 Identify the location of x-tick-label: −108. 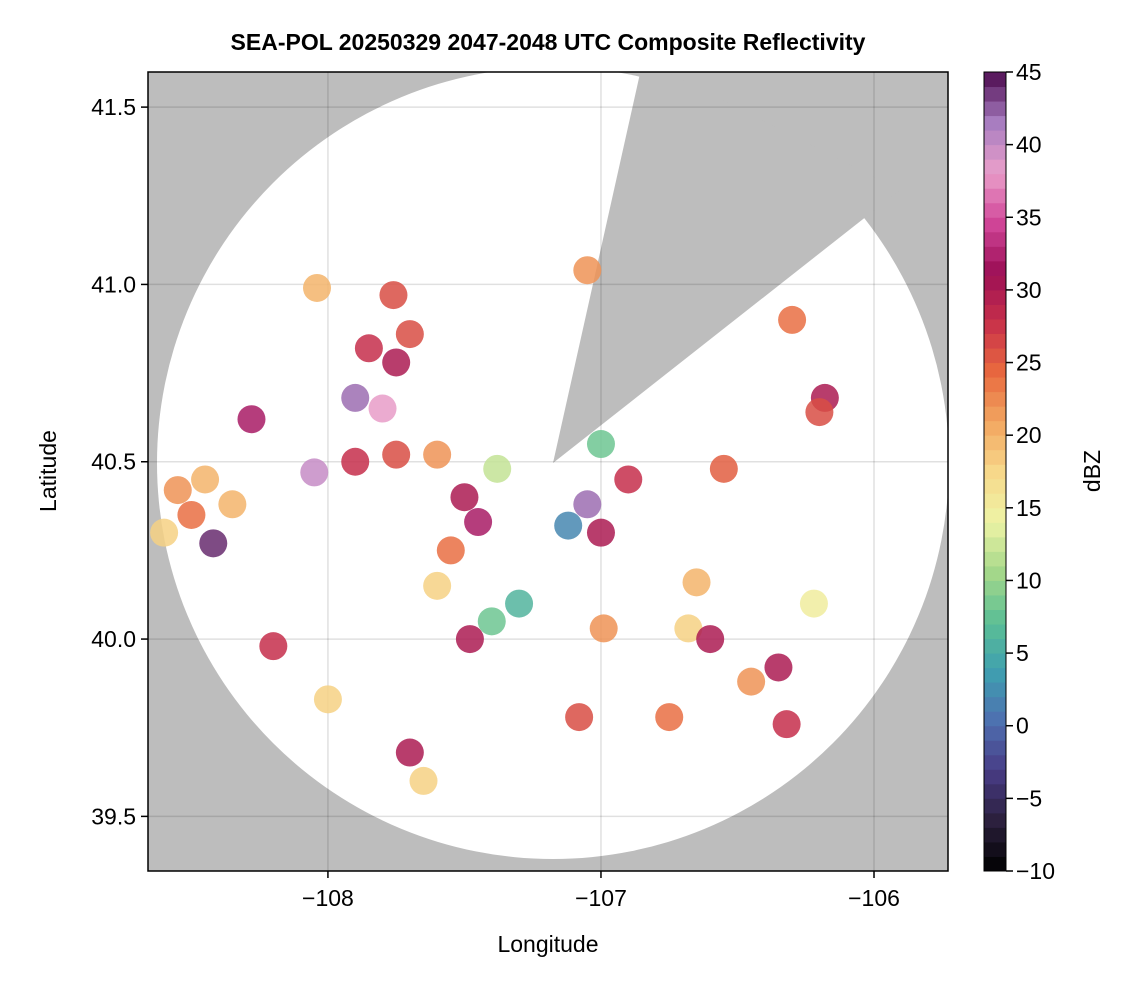
(328, 898).